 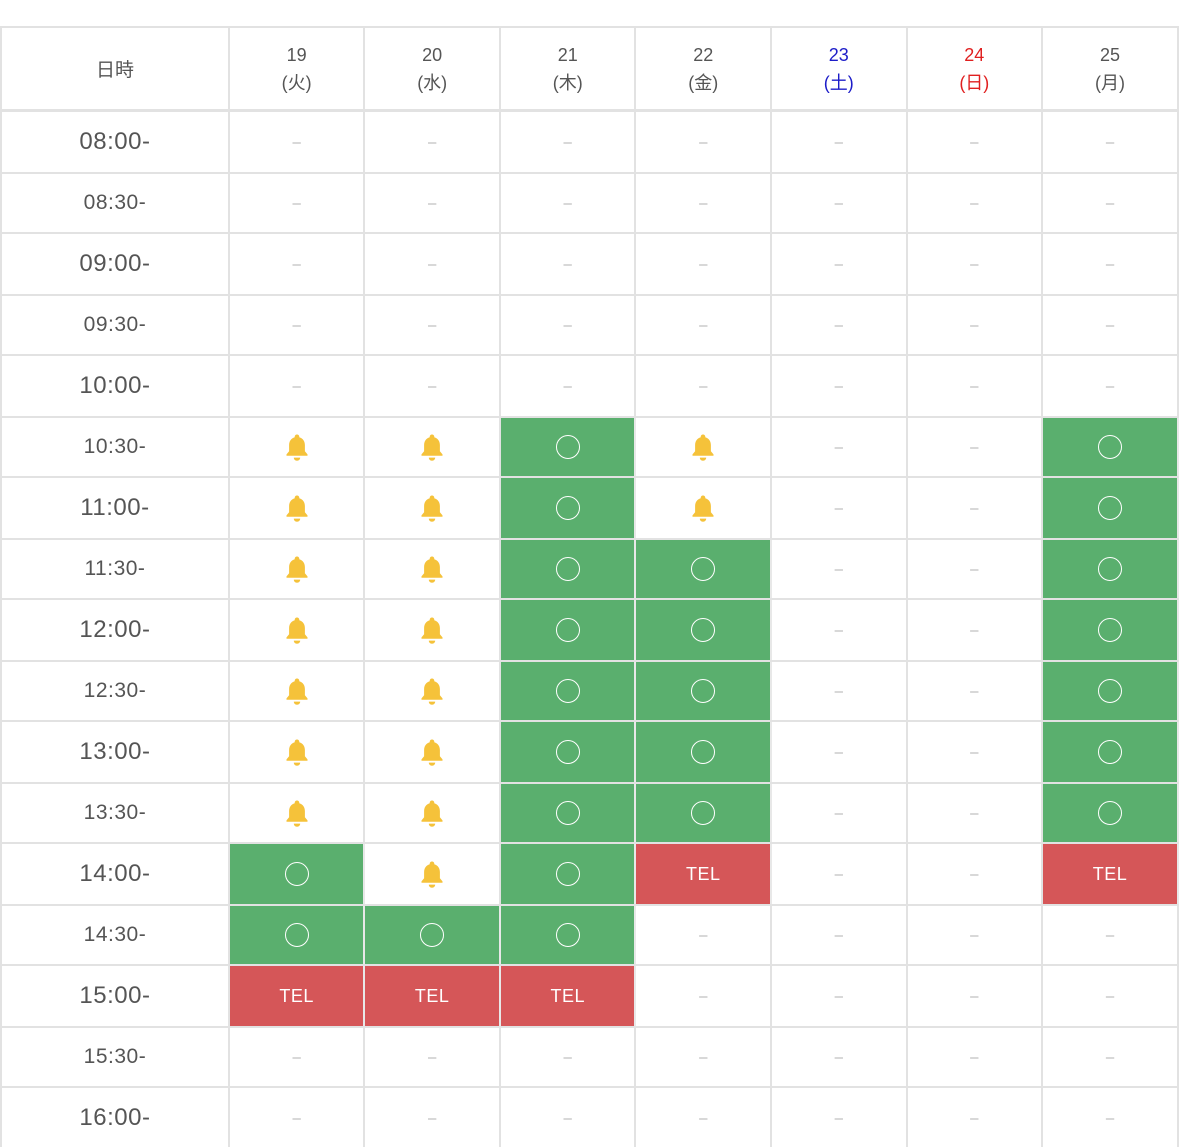 What do you see at coordinates (115, 264) in the screenshot?
I see `time-cell: 09:00-` at bounding box center [115, 264].